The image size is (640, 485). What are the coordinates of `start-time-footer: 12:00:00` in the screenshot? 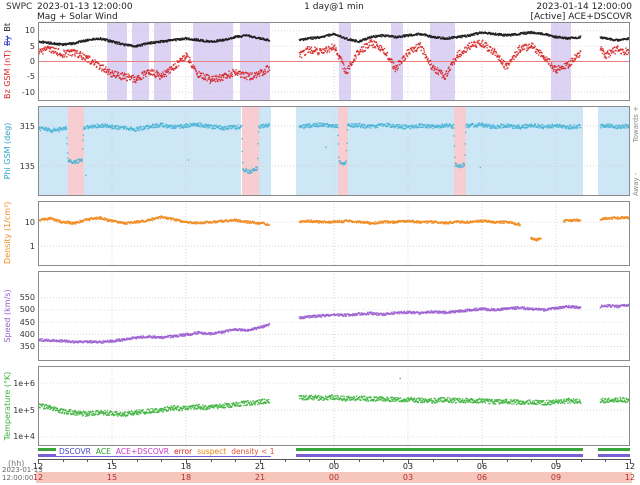 It's located at (18, 478).